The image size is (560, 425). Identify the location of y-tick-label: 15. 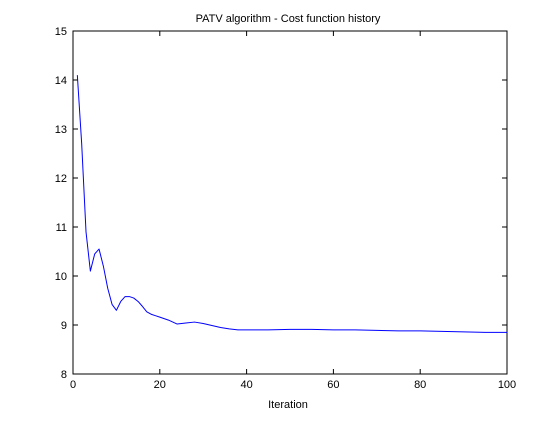
(61, 32).